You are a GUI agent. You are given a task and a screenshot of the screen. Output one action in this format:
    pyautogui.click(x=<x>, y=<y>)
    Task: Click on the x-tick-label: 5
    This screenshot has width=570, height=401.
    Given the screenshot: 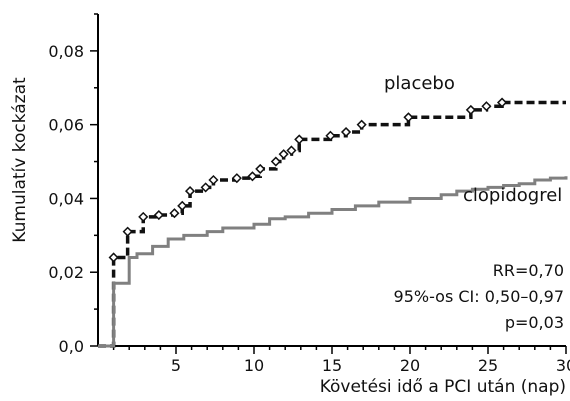 What is the action you would take?
    pyautogui.click(x=176, y=365)
    